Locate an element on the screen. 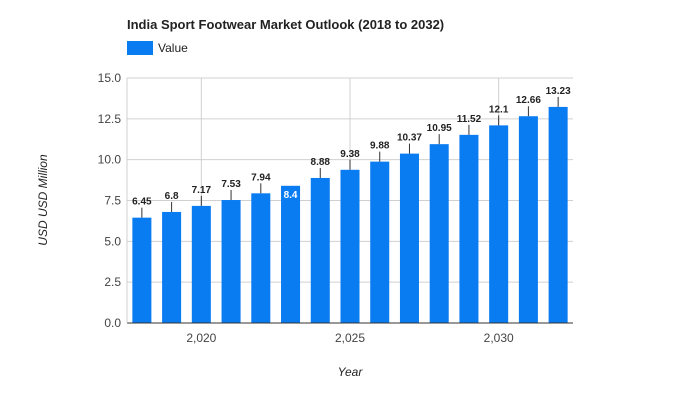 Image resolution: width=700 pixels, height=405 pixels. y-tick-label: 0.0 is located at coordinates (112, 323).